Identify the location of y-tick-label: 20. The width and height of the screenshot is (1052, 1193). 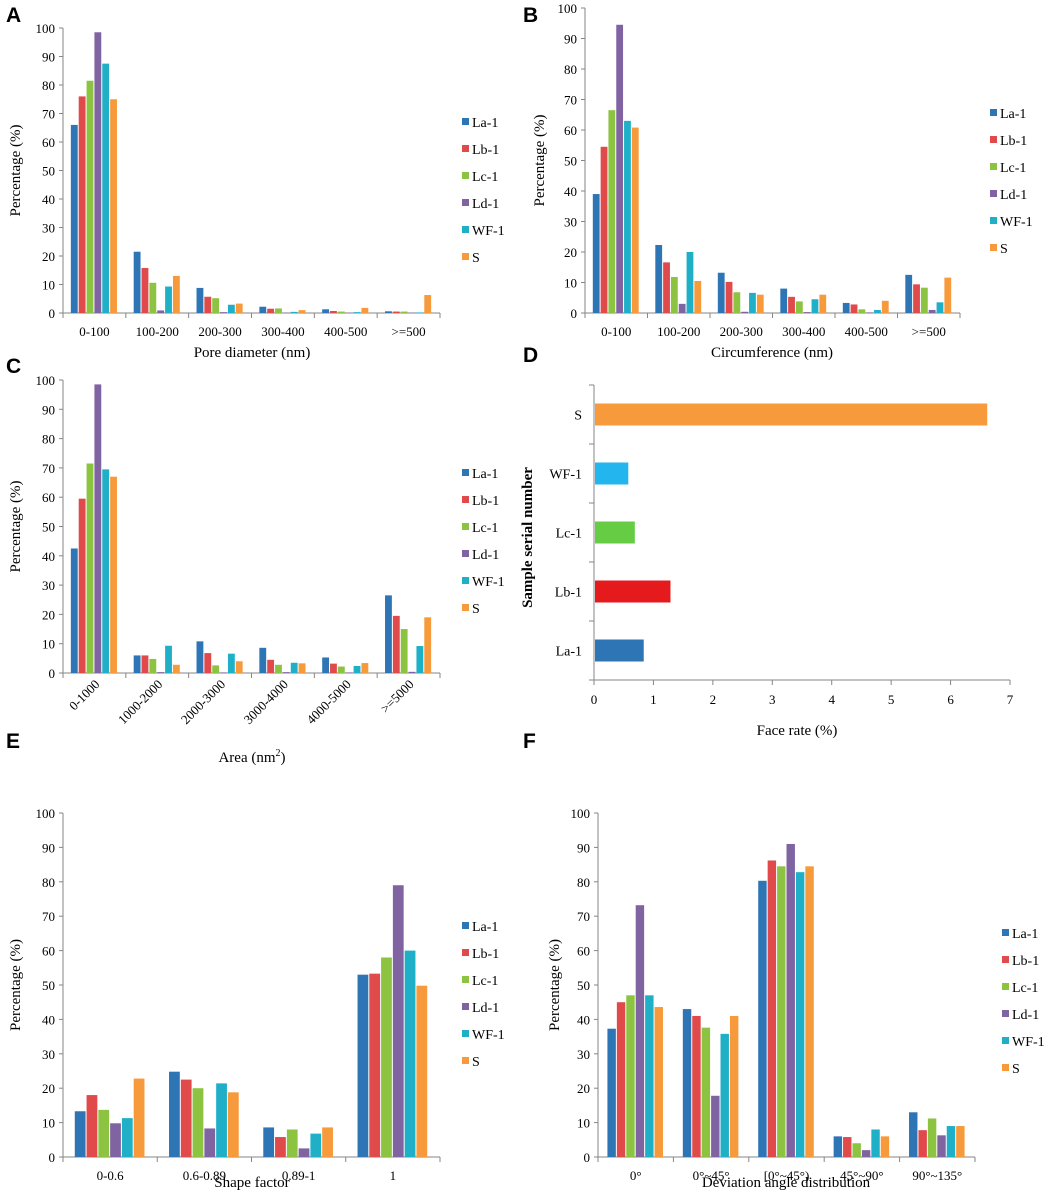
(570, 252).